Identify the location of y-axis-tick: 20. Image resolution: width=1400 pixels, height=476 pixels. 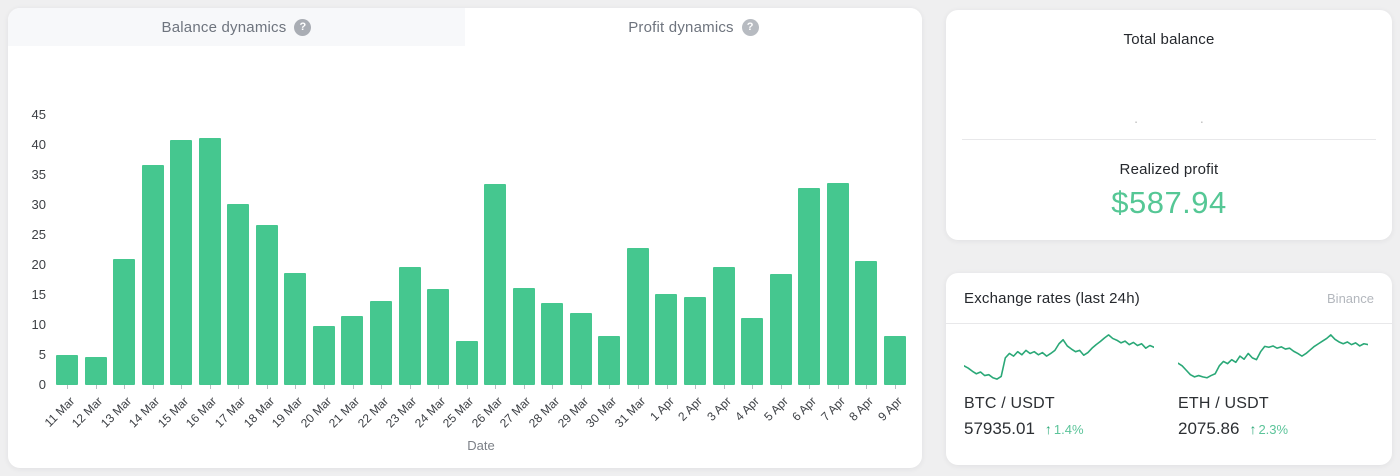
(38, 264).